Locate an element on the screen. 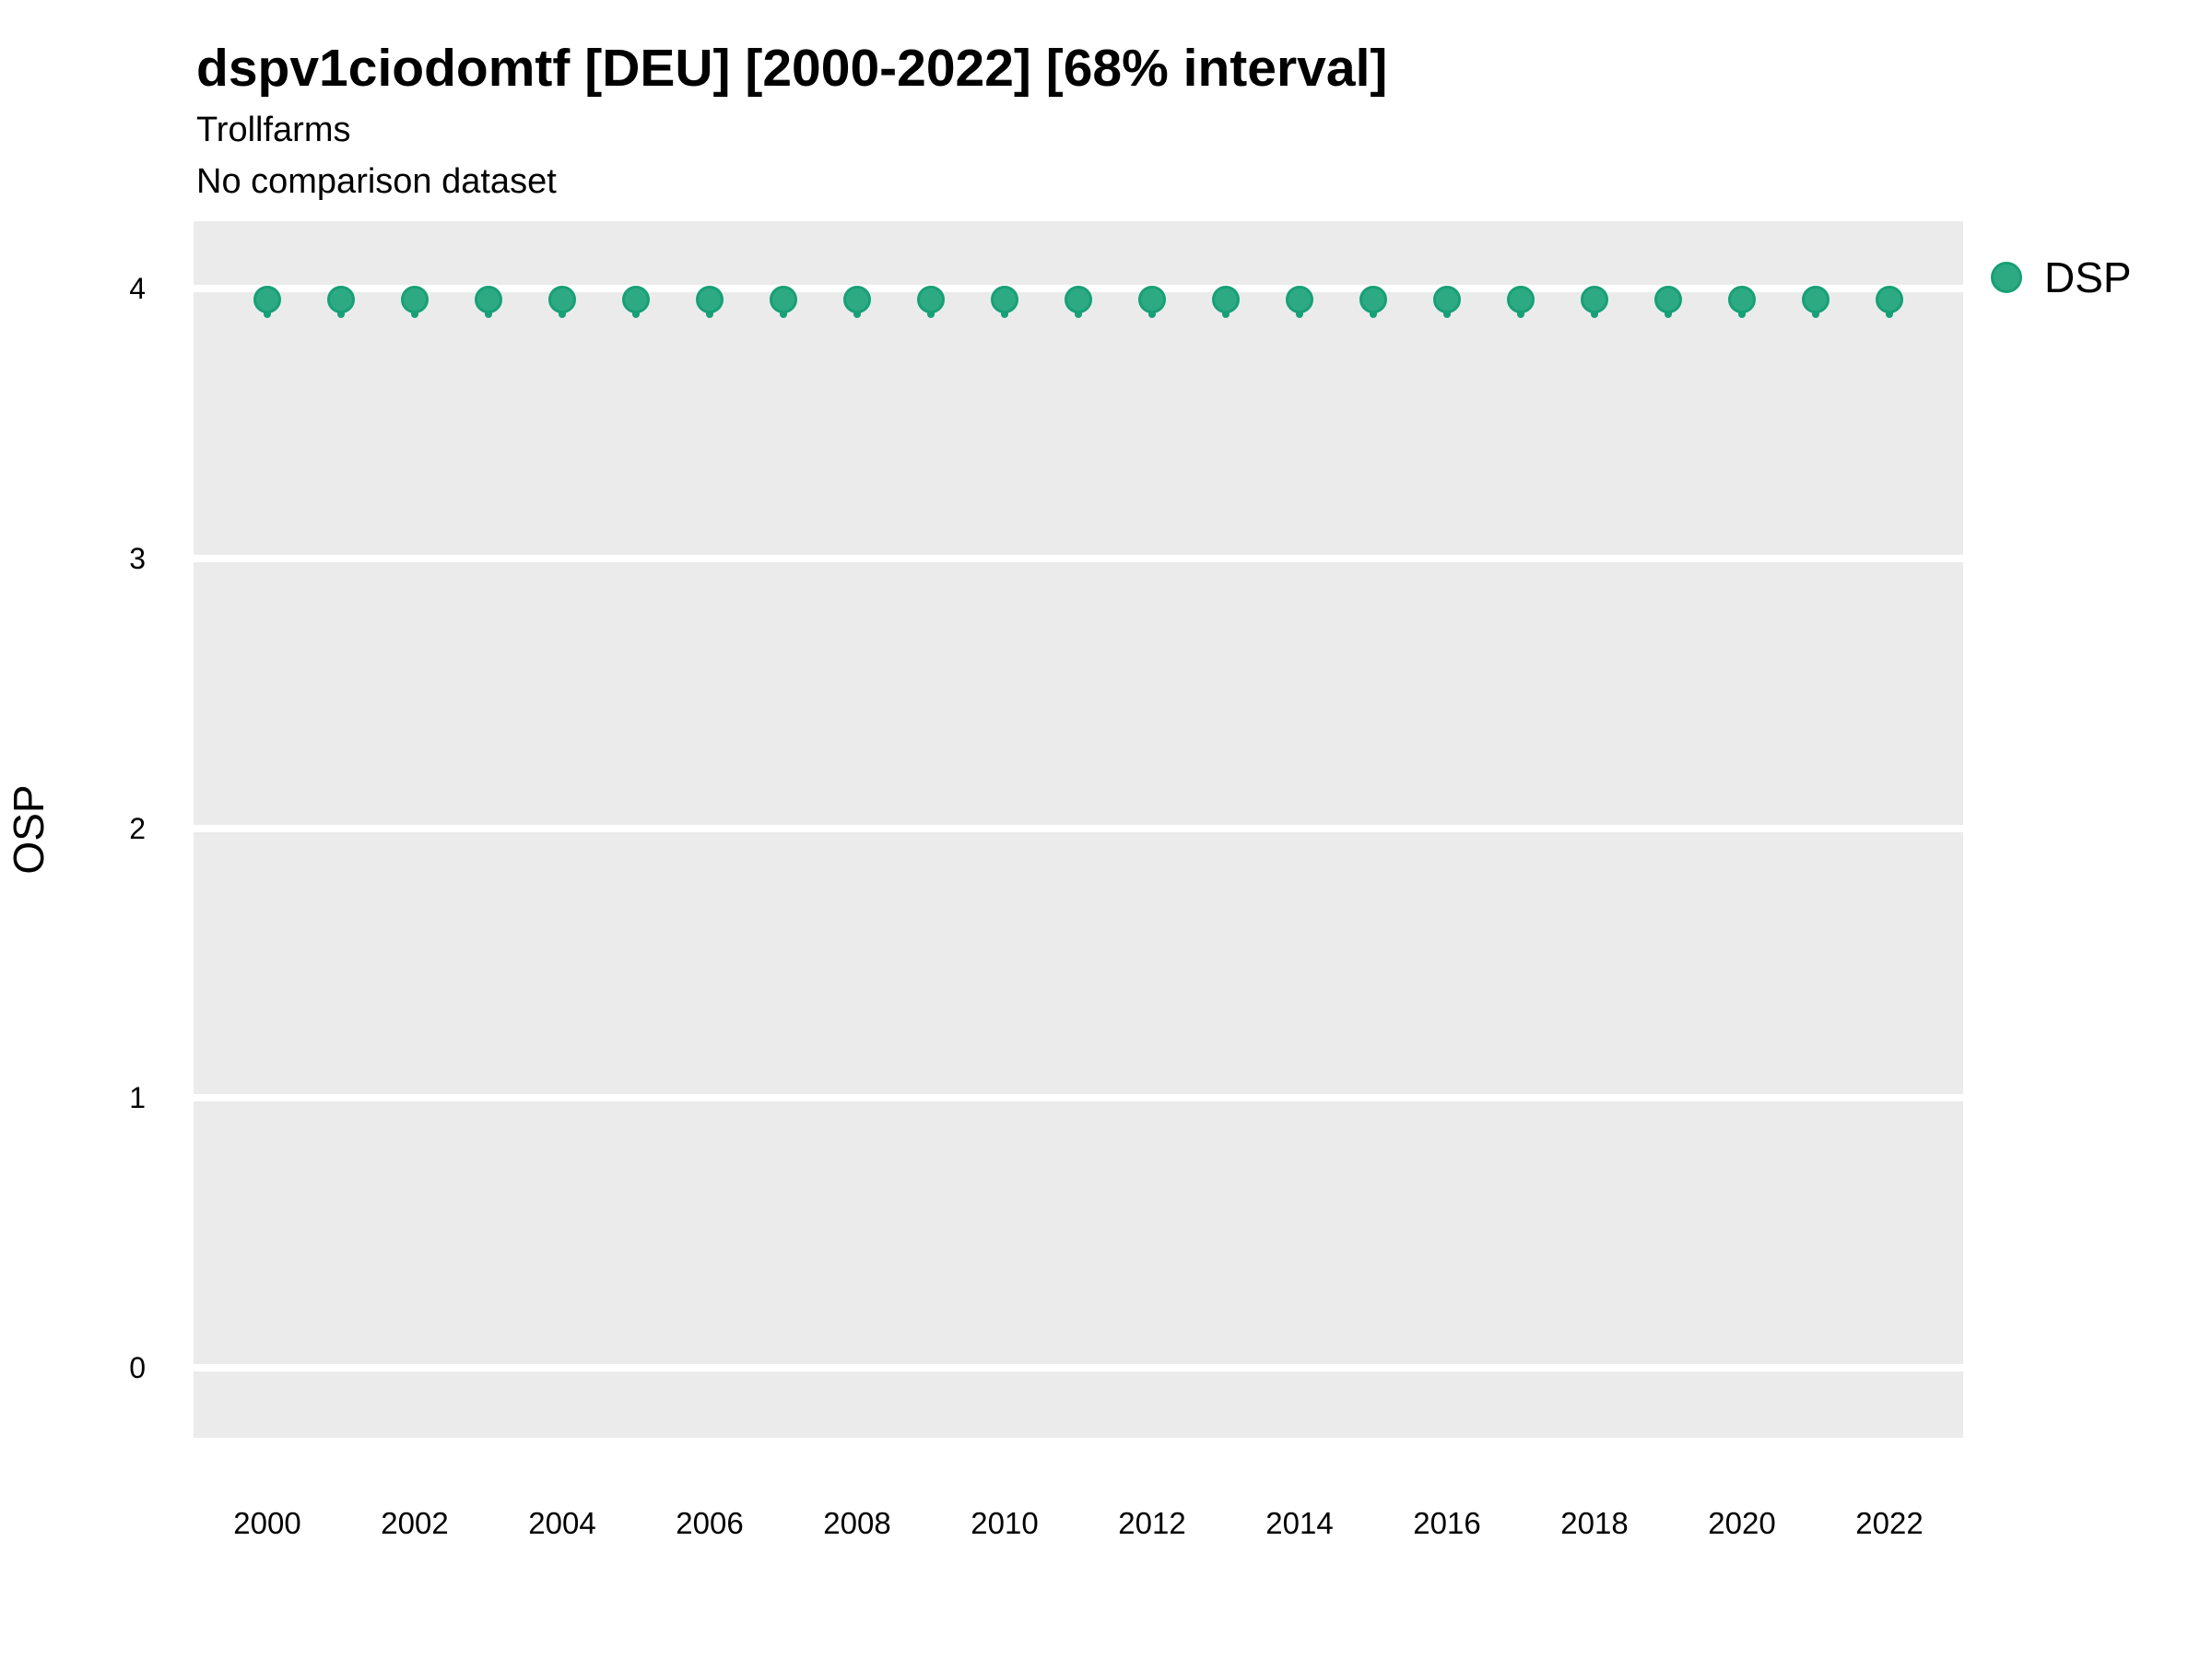  x-tick-label: 2002 is located at coordinates (415, 1523).